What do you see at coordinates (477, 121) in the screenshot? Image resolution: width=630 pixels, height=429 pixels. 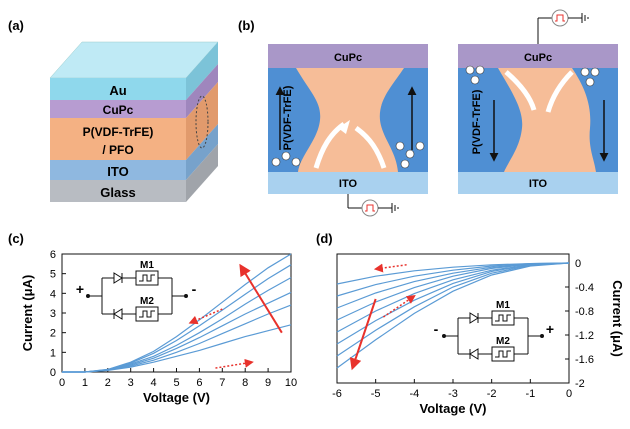 I see `pvdf-text-right: P(VDF-TrFE)` at bounding box center [477, 121].